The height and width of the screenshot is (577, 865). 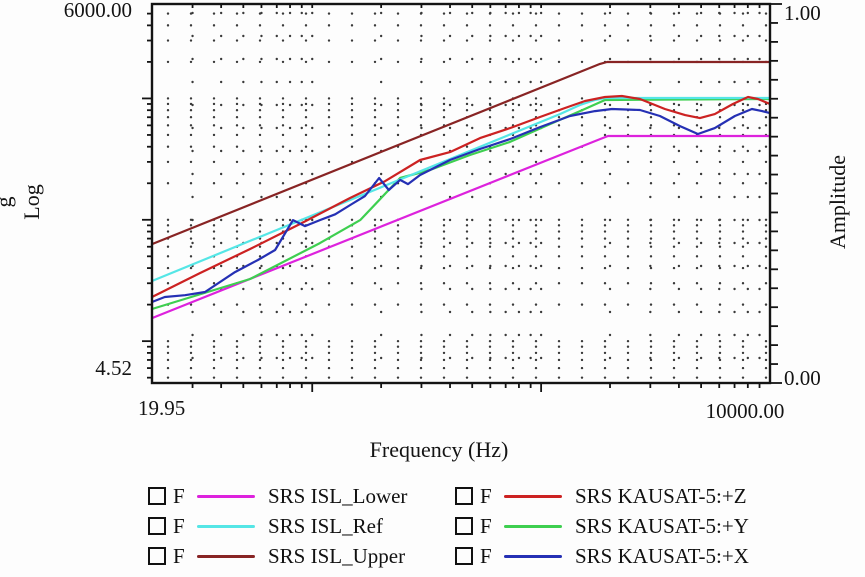 I want to click on legend-series-label: SRS ISL_Upper, so click(x=337, y=555).